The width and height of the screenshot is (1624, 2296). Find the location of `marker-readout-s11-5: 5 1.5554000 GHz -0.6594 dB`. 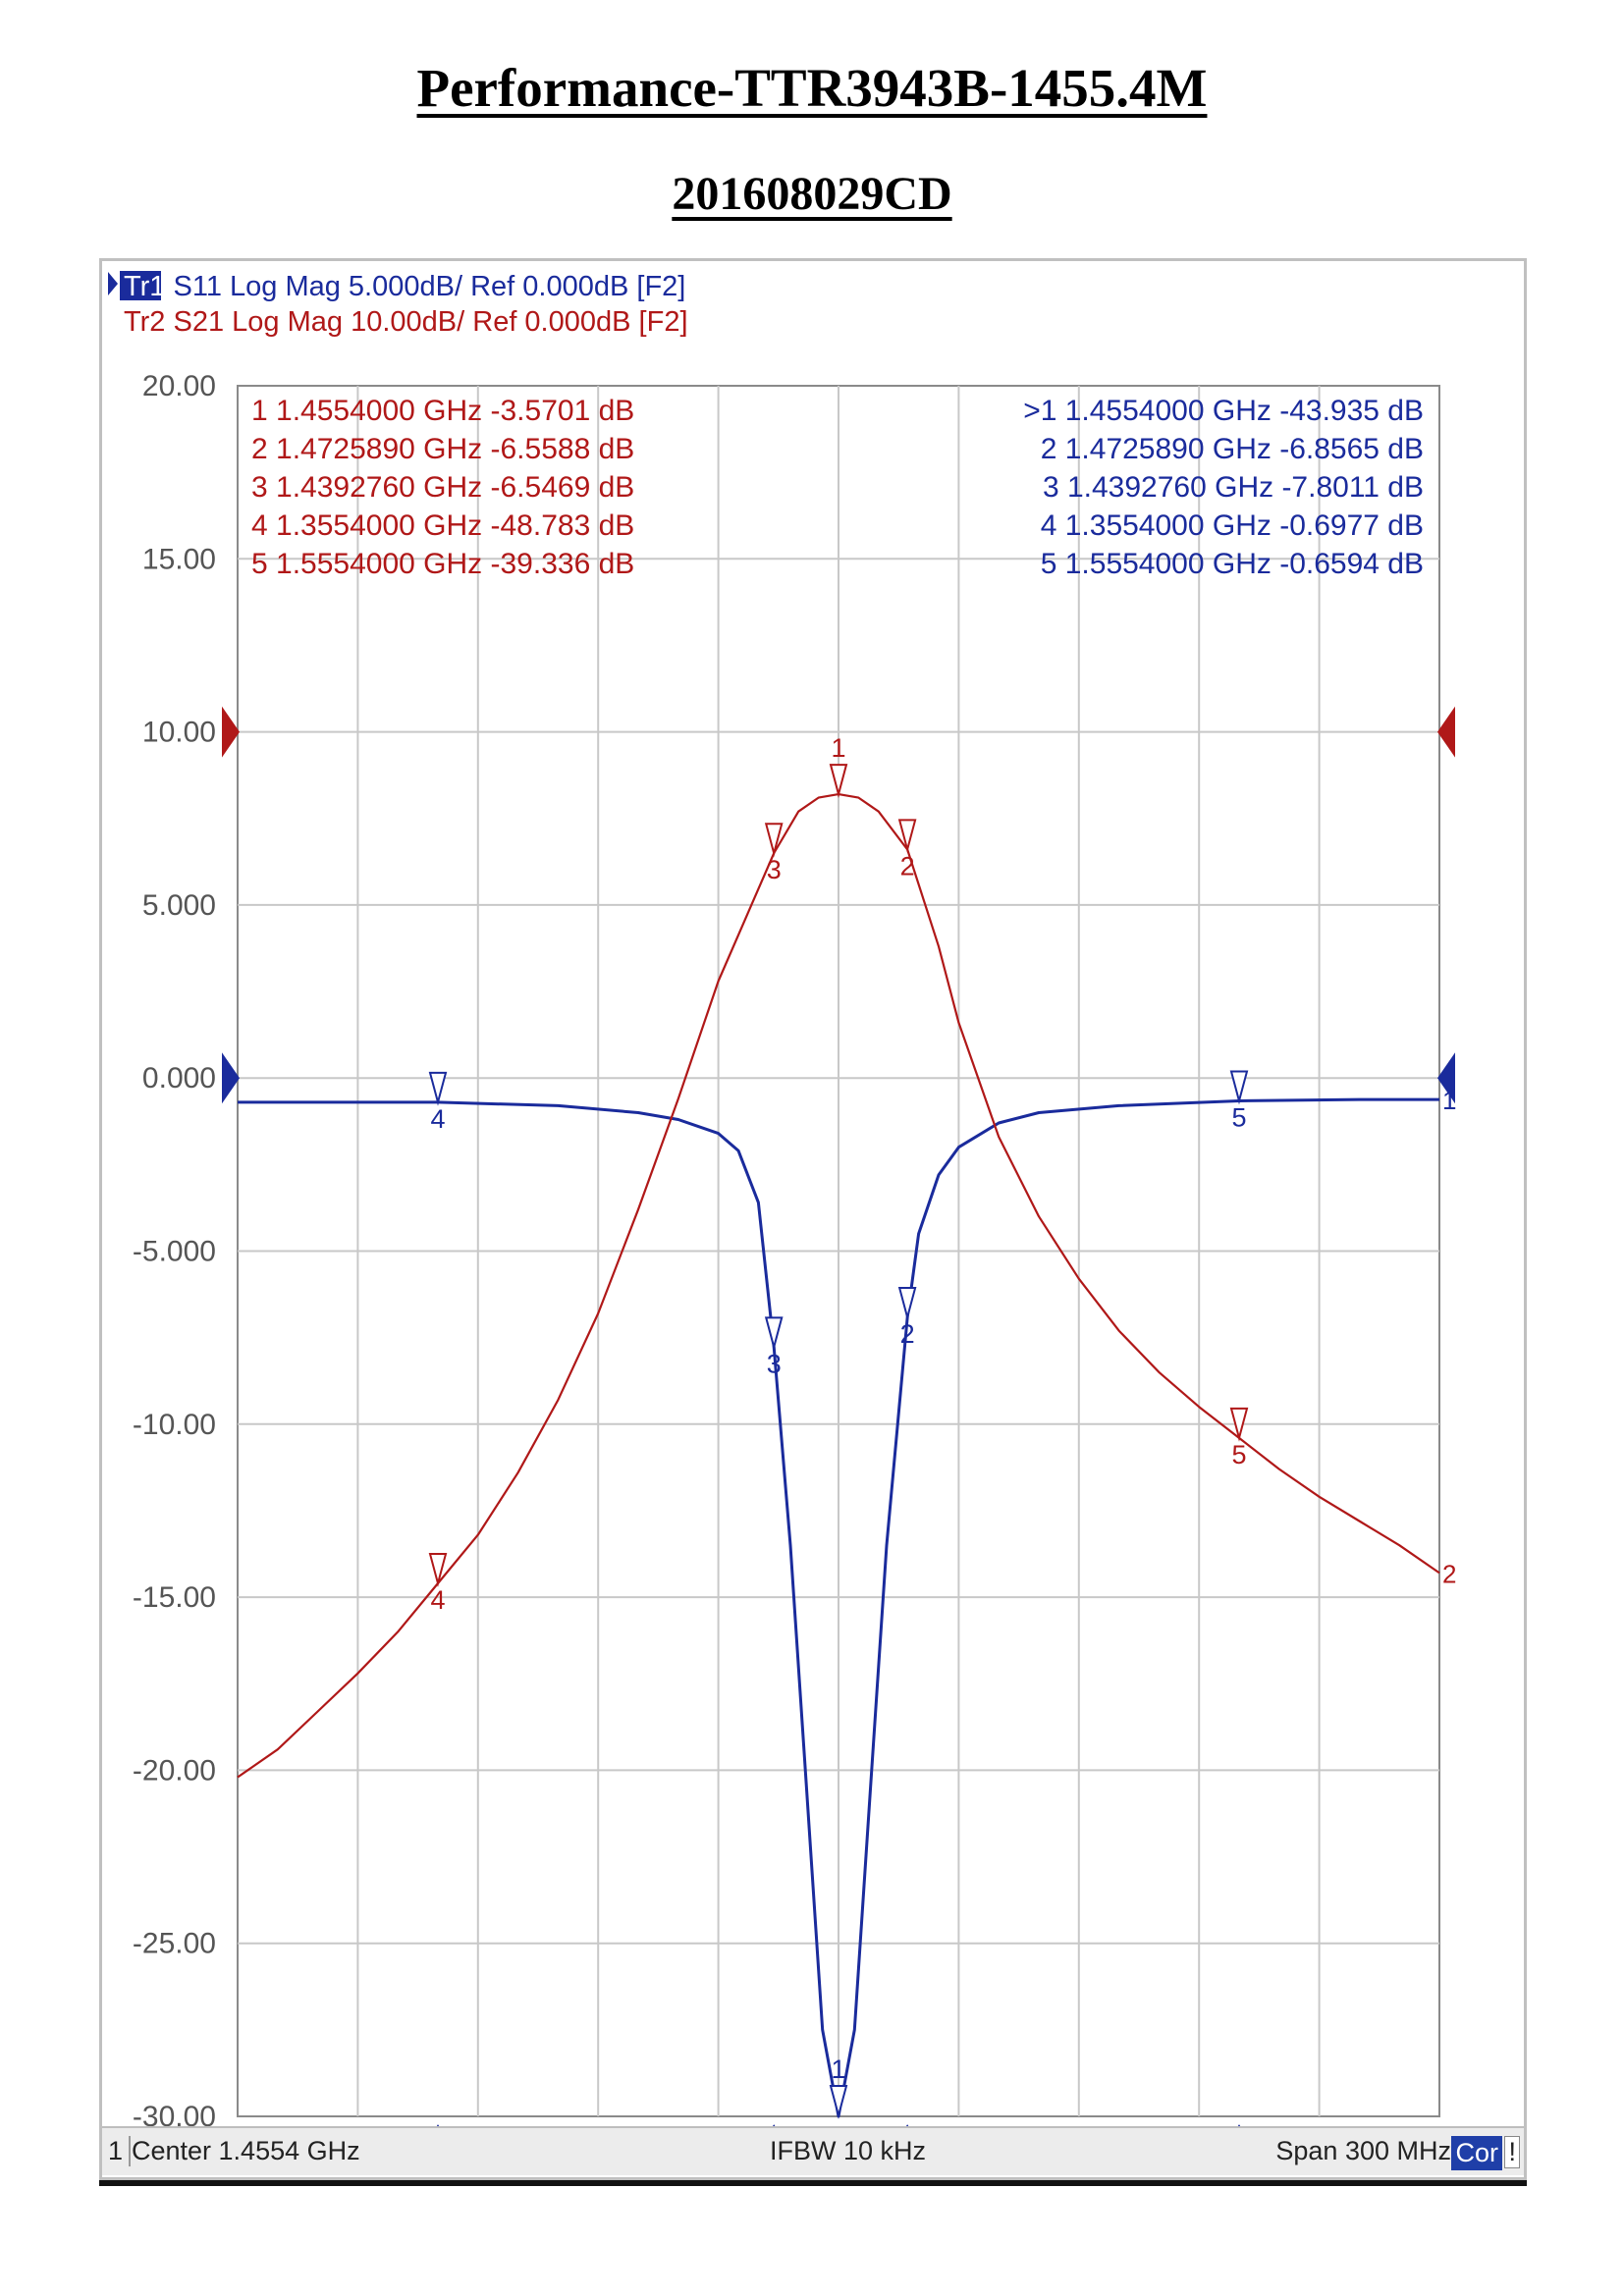

marker-readout-s11-5: 5 1.5554000 GHz -0.6594 dB is located at coordinates (1232, 564).